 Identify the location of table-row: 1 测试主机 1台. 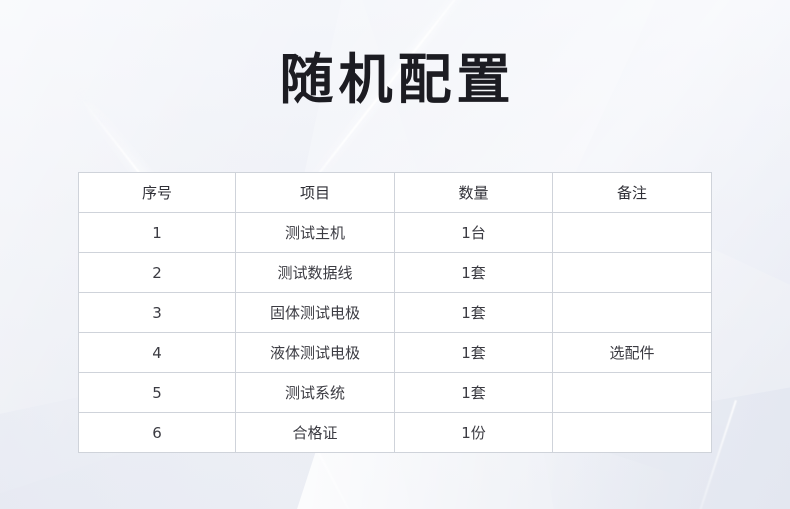
(395, 232).